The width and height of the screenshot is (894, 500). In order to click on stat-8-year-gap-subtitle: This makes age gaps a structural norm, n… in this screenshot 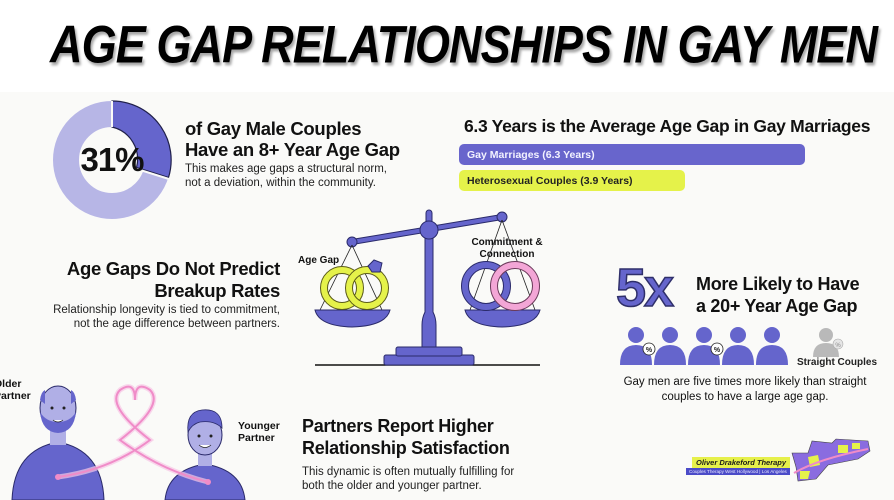, I will do `click(286, 176)`.